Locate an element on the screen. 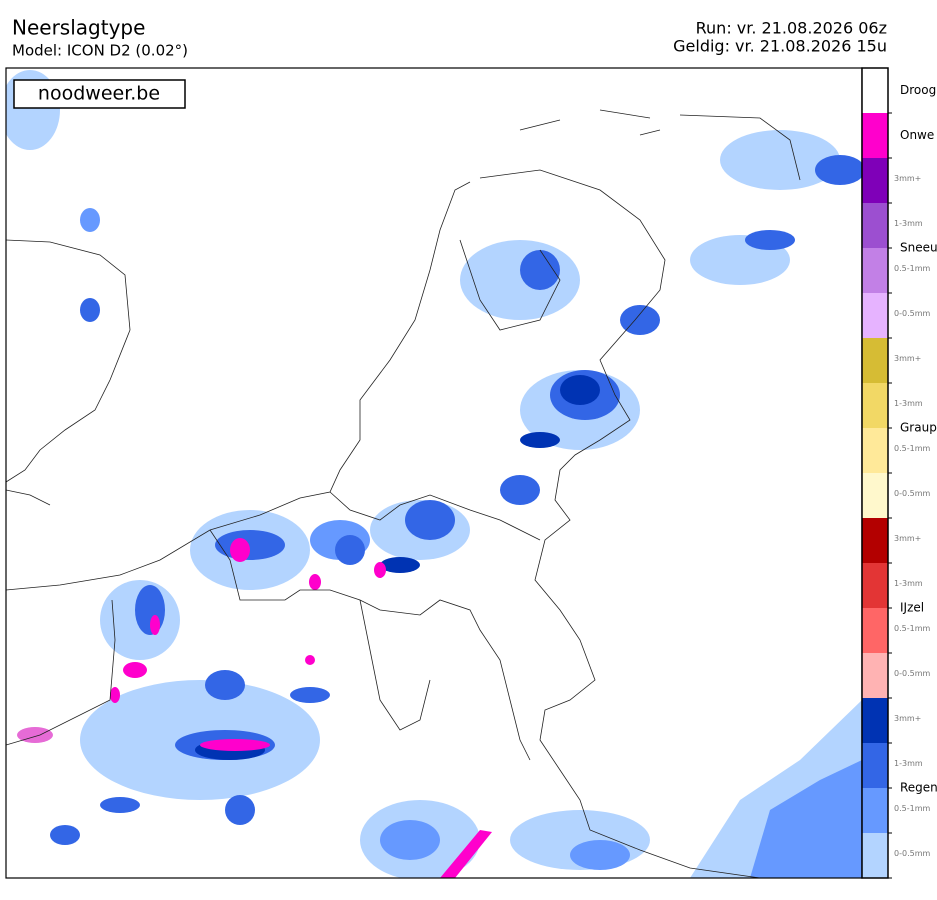 This screenshot has width=937, height=900. legend-label: Sneeu is located at coordinates (918, 248).